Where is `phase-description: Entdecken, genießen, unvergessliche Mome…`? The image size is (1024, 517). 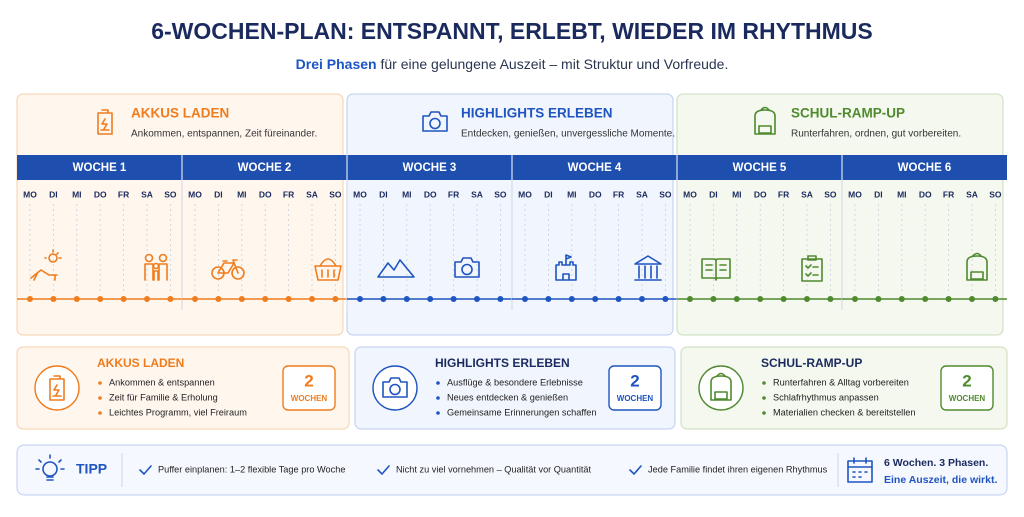 phase-description: Entdecken, genießen, unvergessliche Mome… is located at coordinates (568, 134).